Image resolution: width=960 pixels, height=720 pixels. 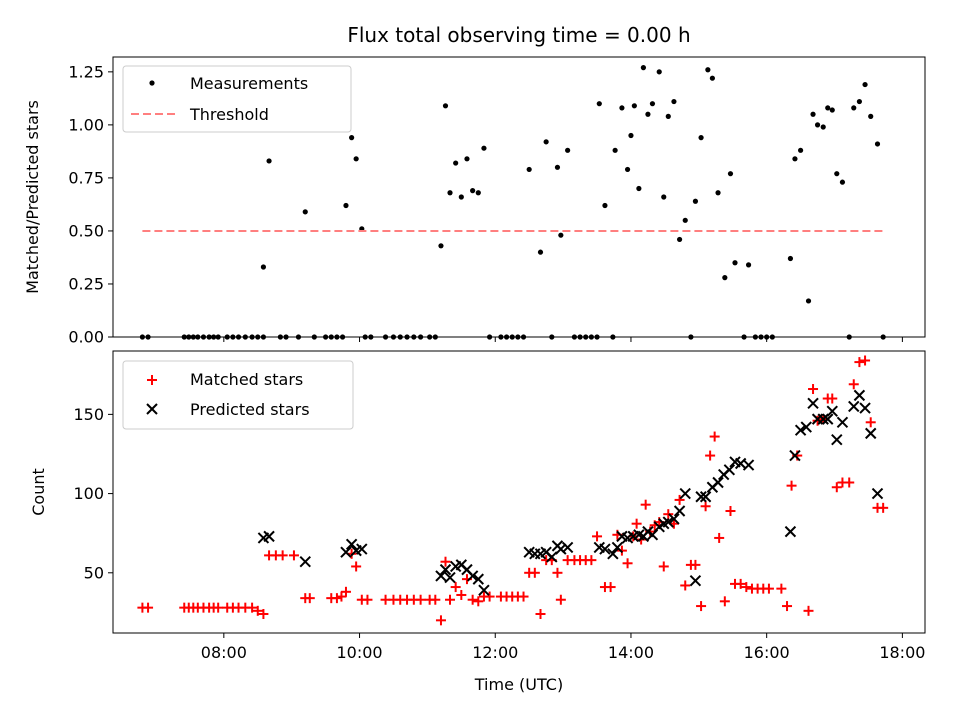 What do you see at coordinates (563, 339) in the screenshot?
I see `top-x-axis` at bounding box center [563, 339].